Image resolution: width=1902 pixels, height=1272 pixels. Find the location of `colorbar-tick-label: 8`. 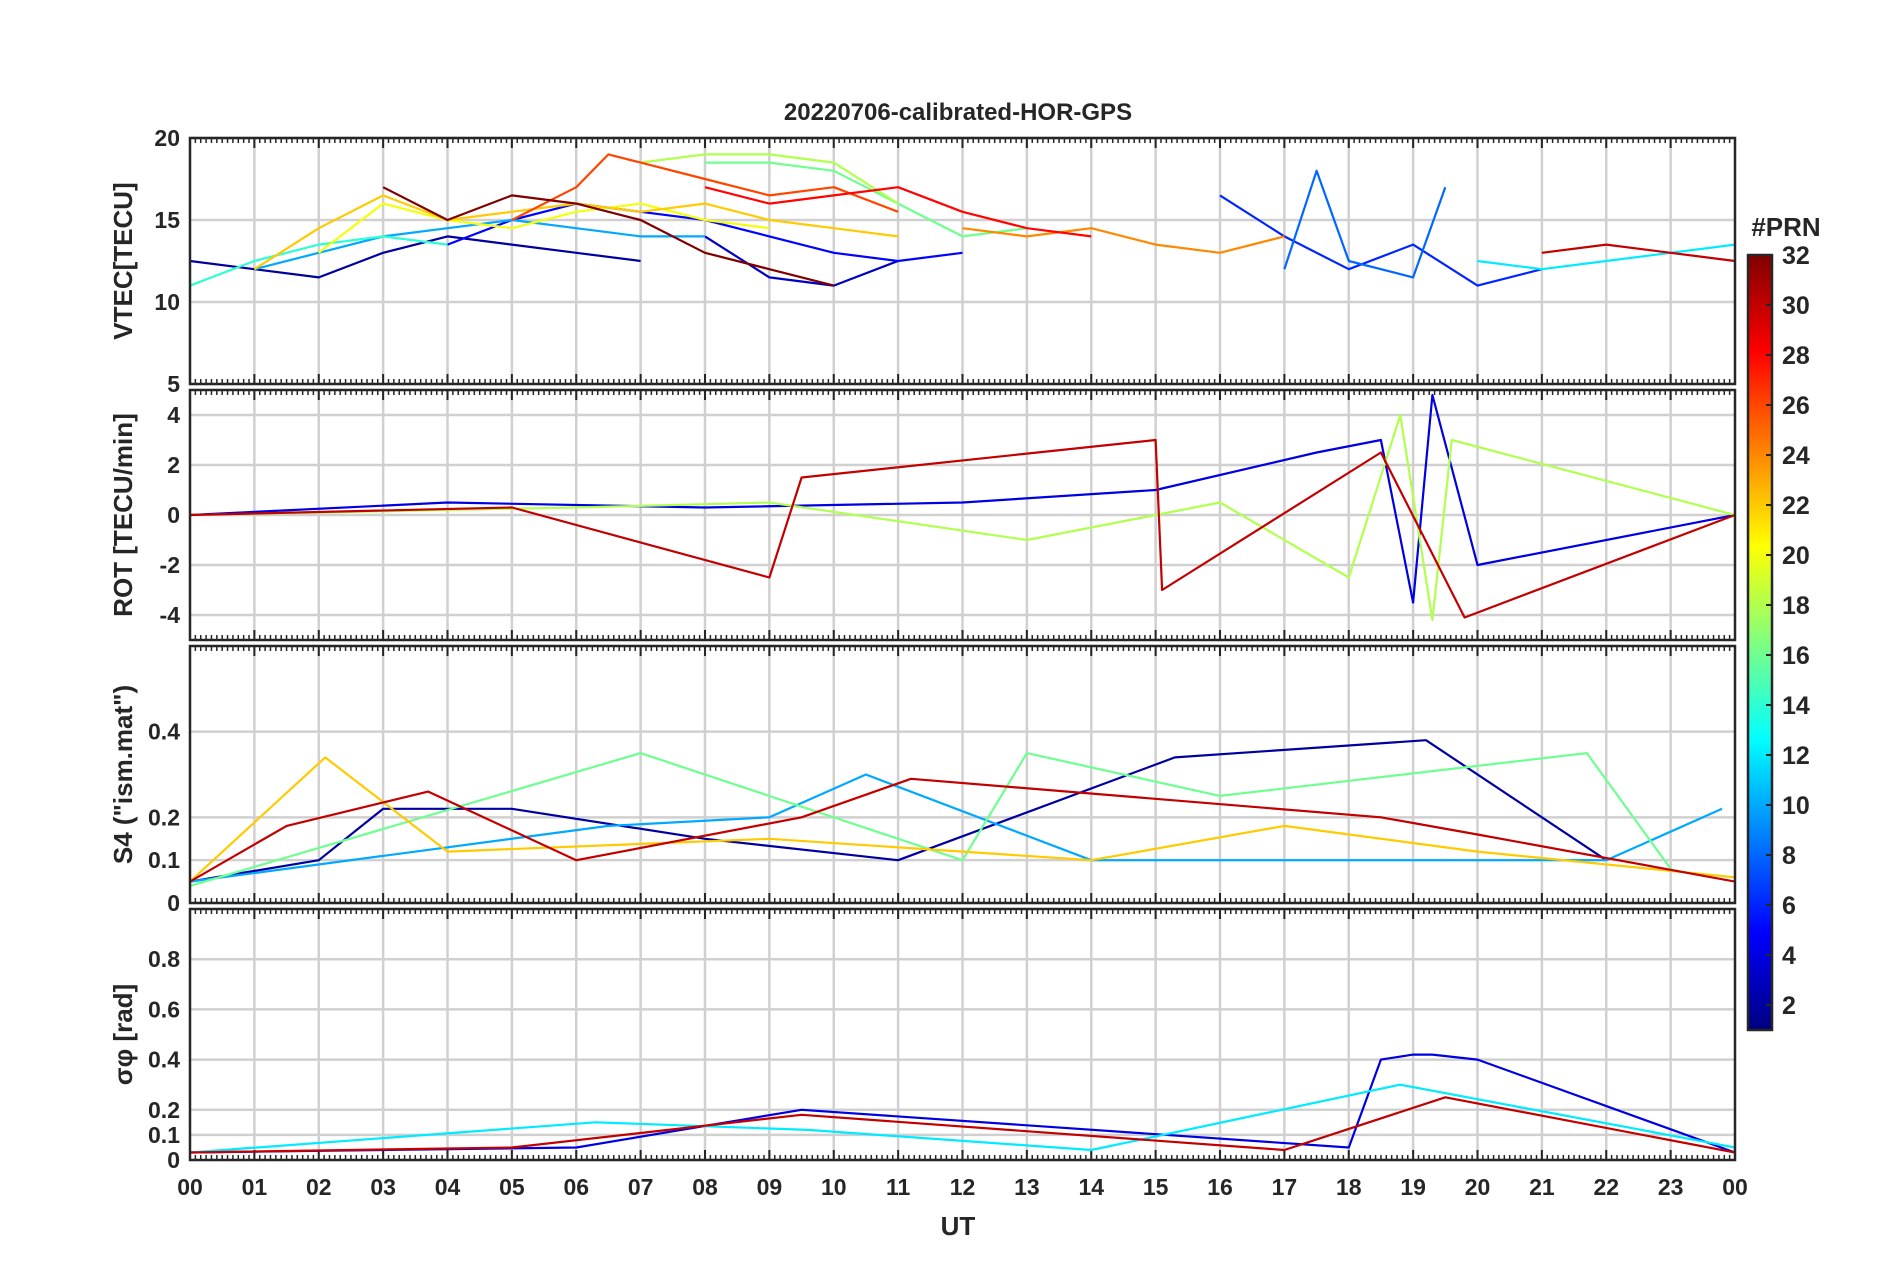

colorbar-tick-label: 8 is located at coordinates (1789, 856).